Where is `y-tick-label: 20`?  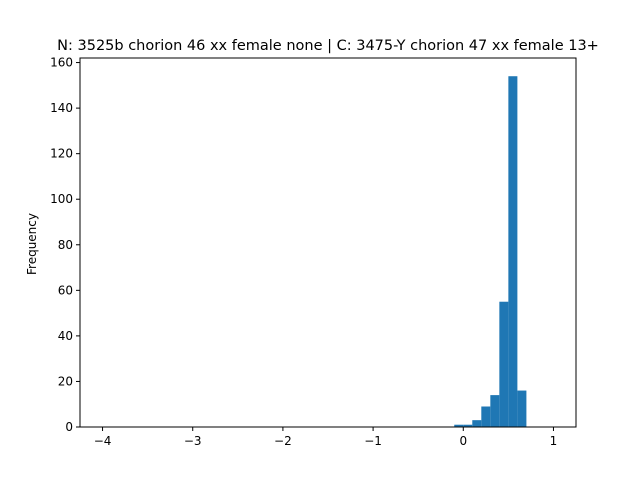
y-tick-label: 20 is located at coordinates (65, 381).